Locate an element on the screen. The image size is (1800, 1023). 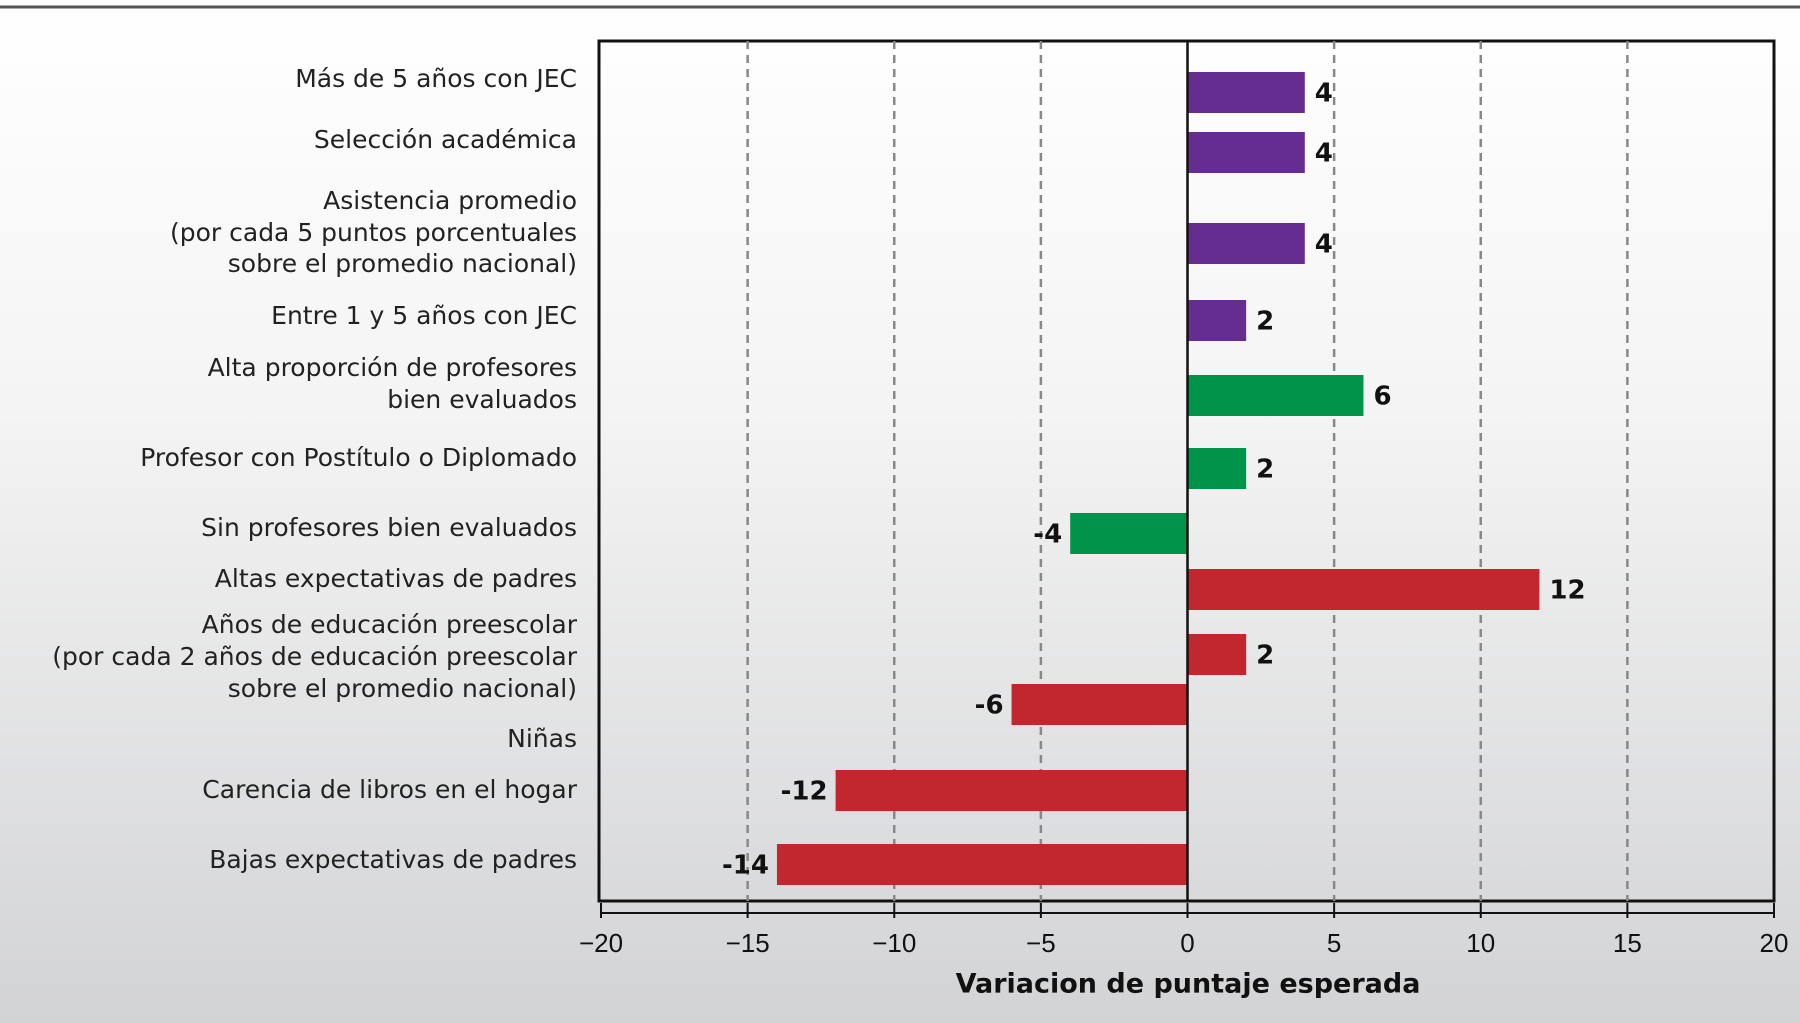
category-label: Profesor con Postítulo o Diplomado is located at coordinates (358, 457).